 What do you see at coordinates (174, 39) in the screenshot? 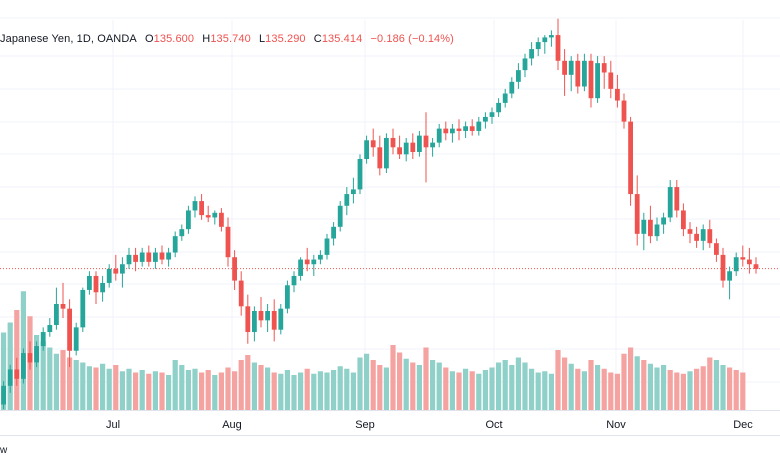
I see `open-value: 135.600` at bounding box center [174, 39].